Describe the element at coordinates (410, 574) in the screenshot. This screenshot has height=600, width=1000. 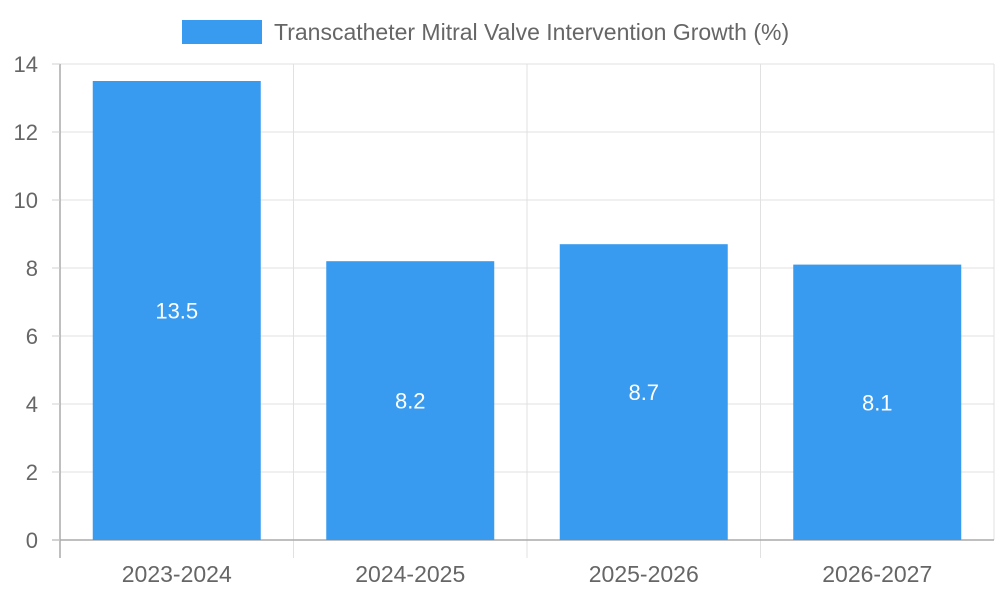
I see `x-tick-label: 2024-2025` at that location.